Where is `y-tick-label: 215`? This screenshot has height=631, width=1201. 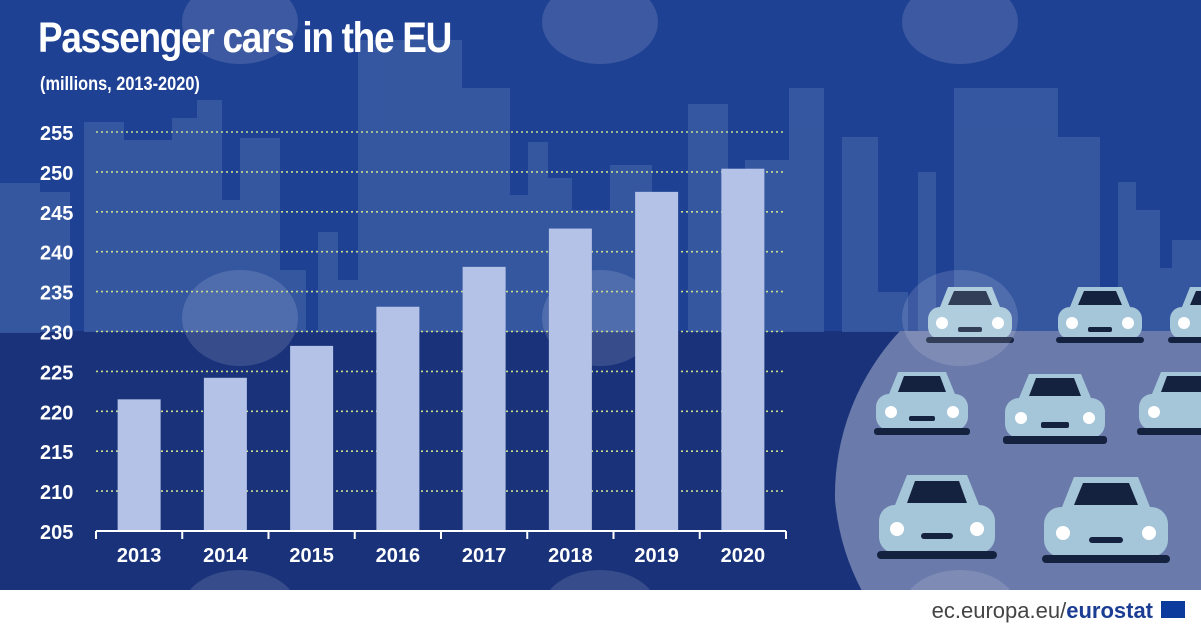
y-tick-label: 215 is located at coordinates (56, 453).